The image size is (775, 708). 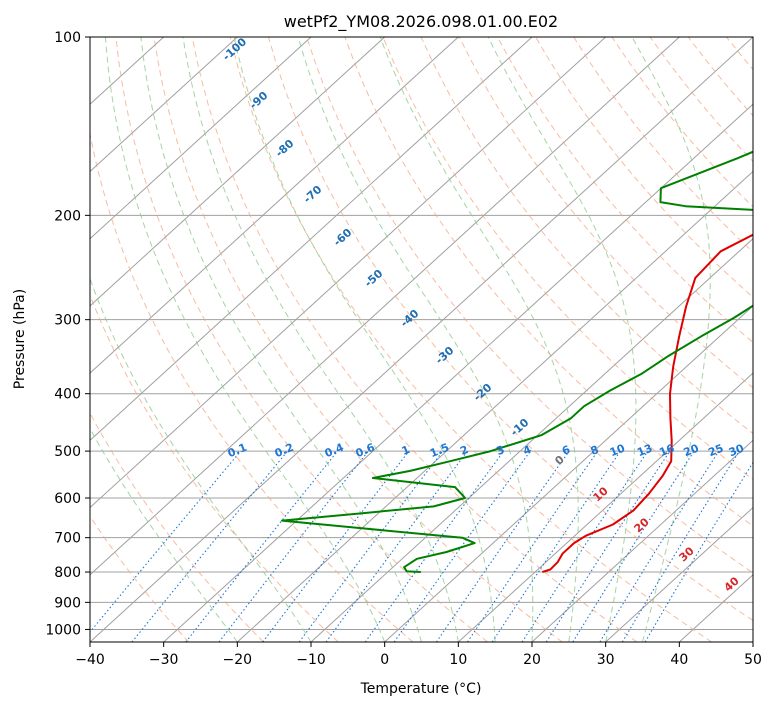 What do you see at coordinates (617, 450) in the screenshot?
I see `mixing-ratio-label: 10` at bounding box center [617, 450].